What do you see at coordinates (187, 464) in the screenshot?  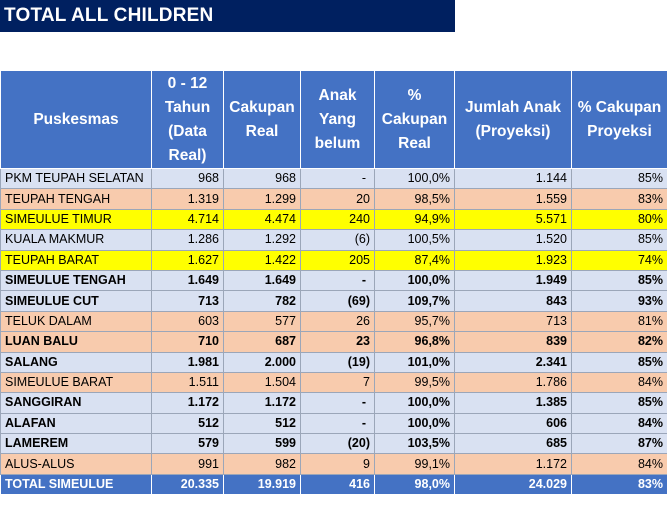 I see `cell-data-real: 991` at bounding box center [187, 464].